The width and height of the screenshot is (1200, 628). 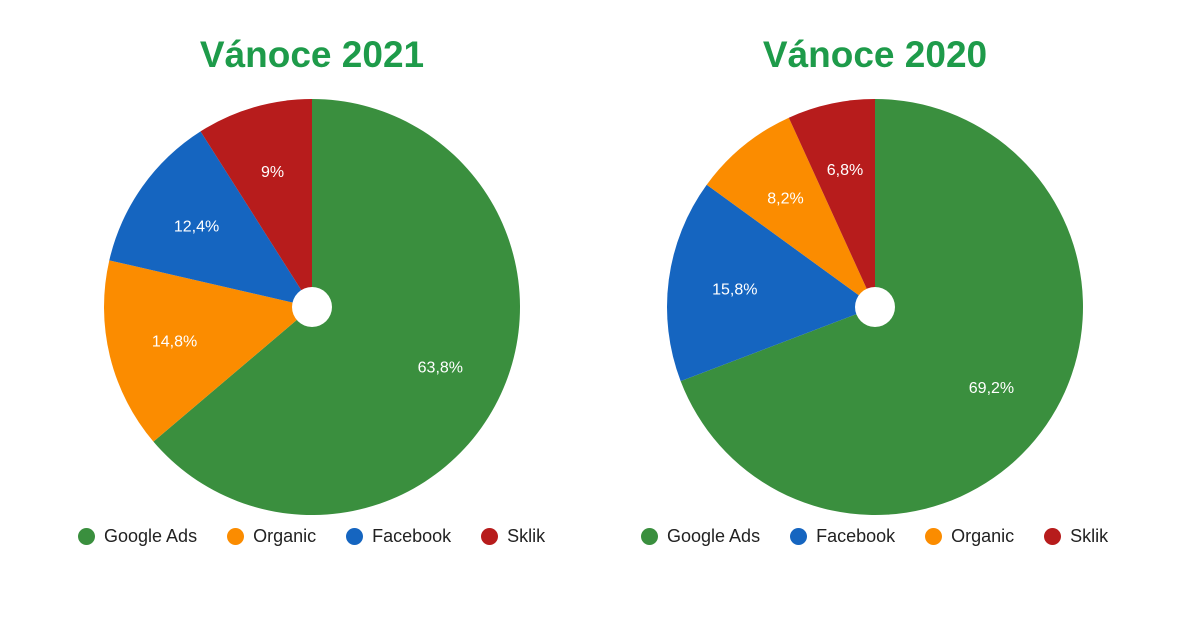 What do you see at coordinates (734, 289) in the screenshot?
I see `slice-value-label: 15,8%` at bounding box center [734, 289].